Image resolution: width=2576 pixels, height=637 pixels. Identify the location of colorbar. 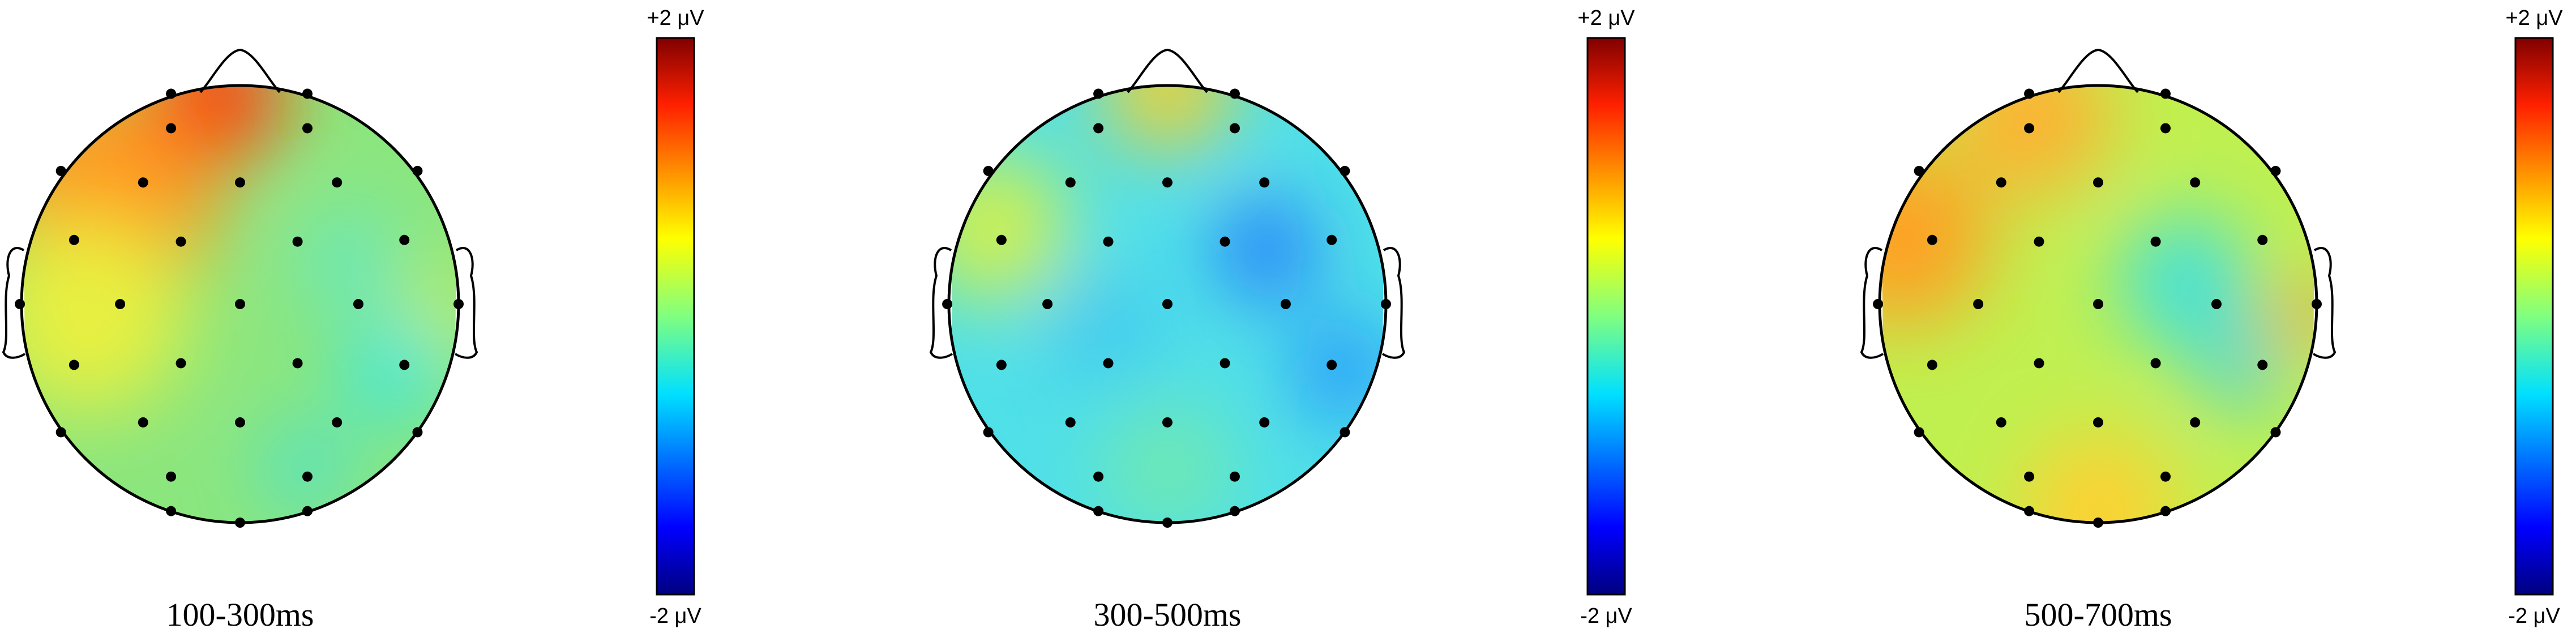
(1606, 316).